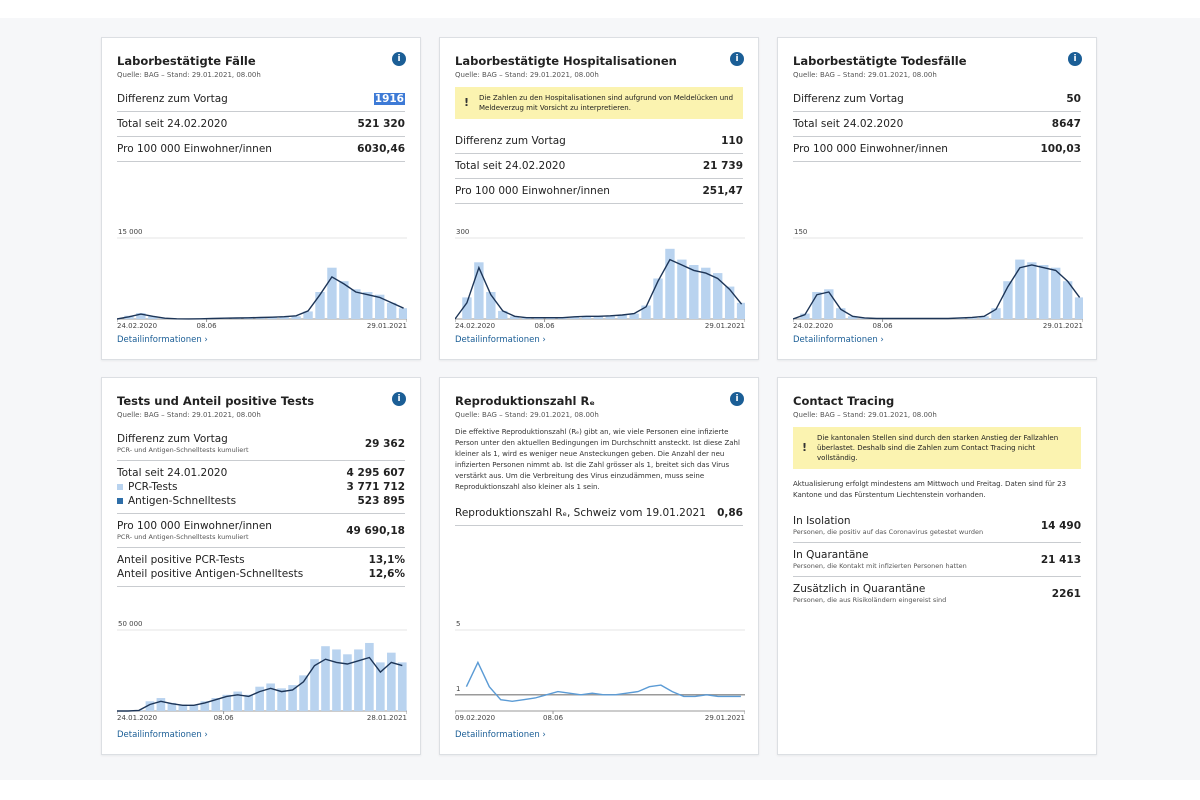  What do you see at coordinates (600, 279) in the screenshot?
I see `chart: 300 24.02.2020 08.06 29.01.2021` at bounding box center [600, 279].